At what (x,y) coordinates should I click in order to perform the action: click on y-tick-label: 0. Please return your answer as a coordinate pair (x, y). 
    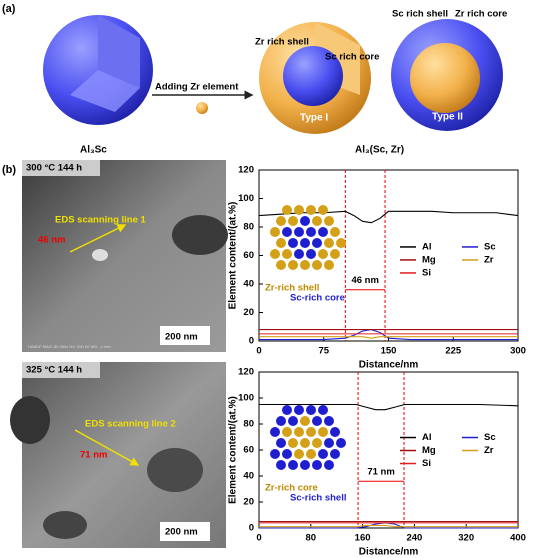
    Looking at the image, I should click on (251, 341).